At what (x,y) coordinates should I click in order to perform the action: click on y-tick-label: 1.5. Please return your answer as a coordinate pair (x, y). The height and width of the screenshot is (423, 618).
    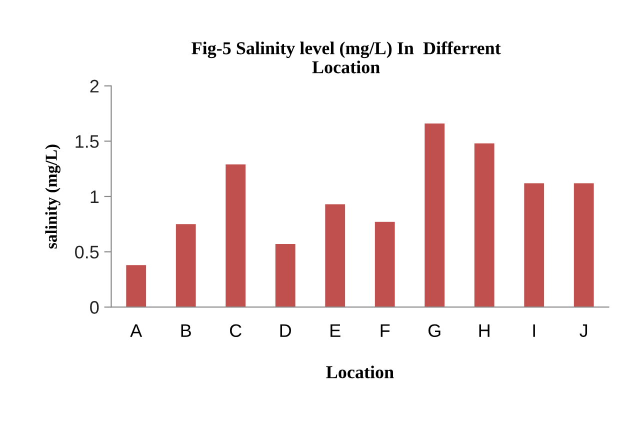
    Looking at the image, I should click on (87, 141).